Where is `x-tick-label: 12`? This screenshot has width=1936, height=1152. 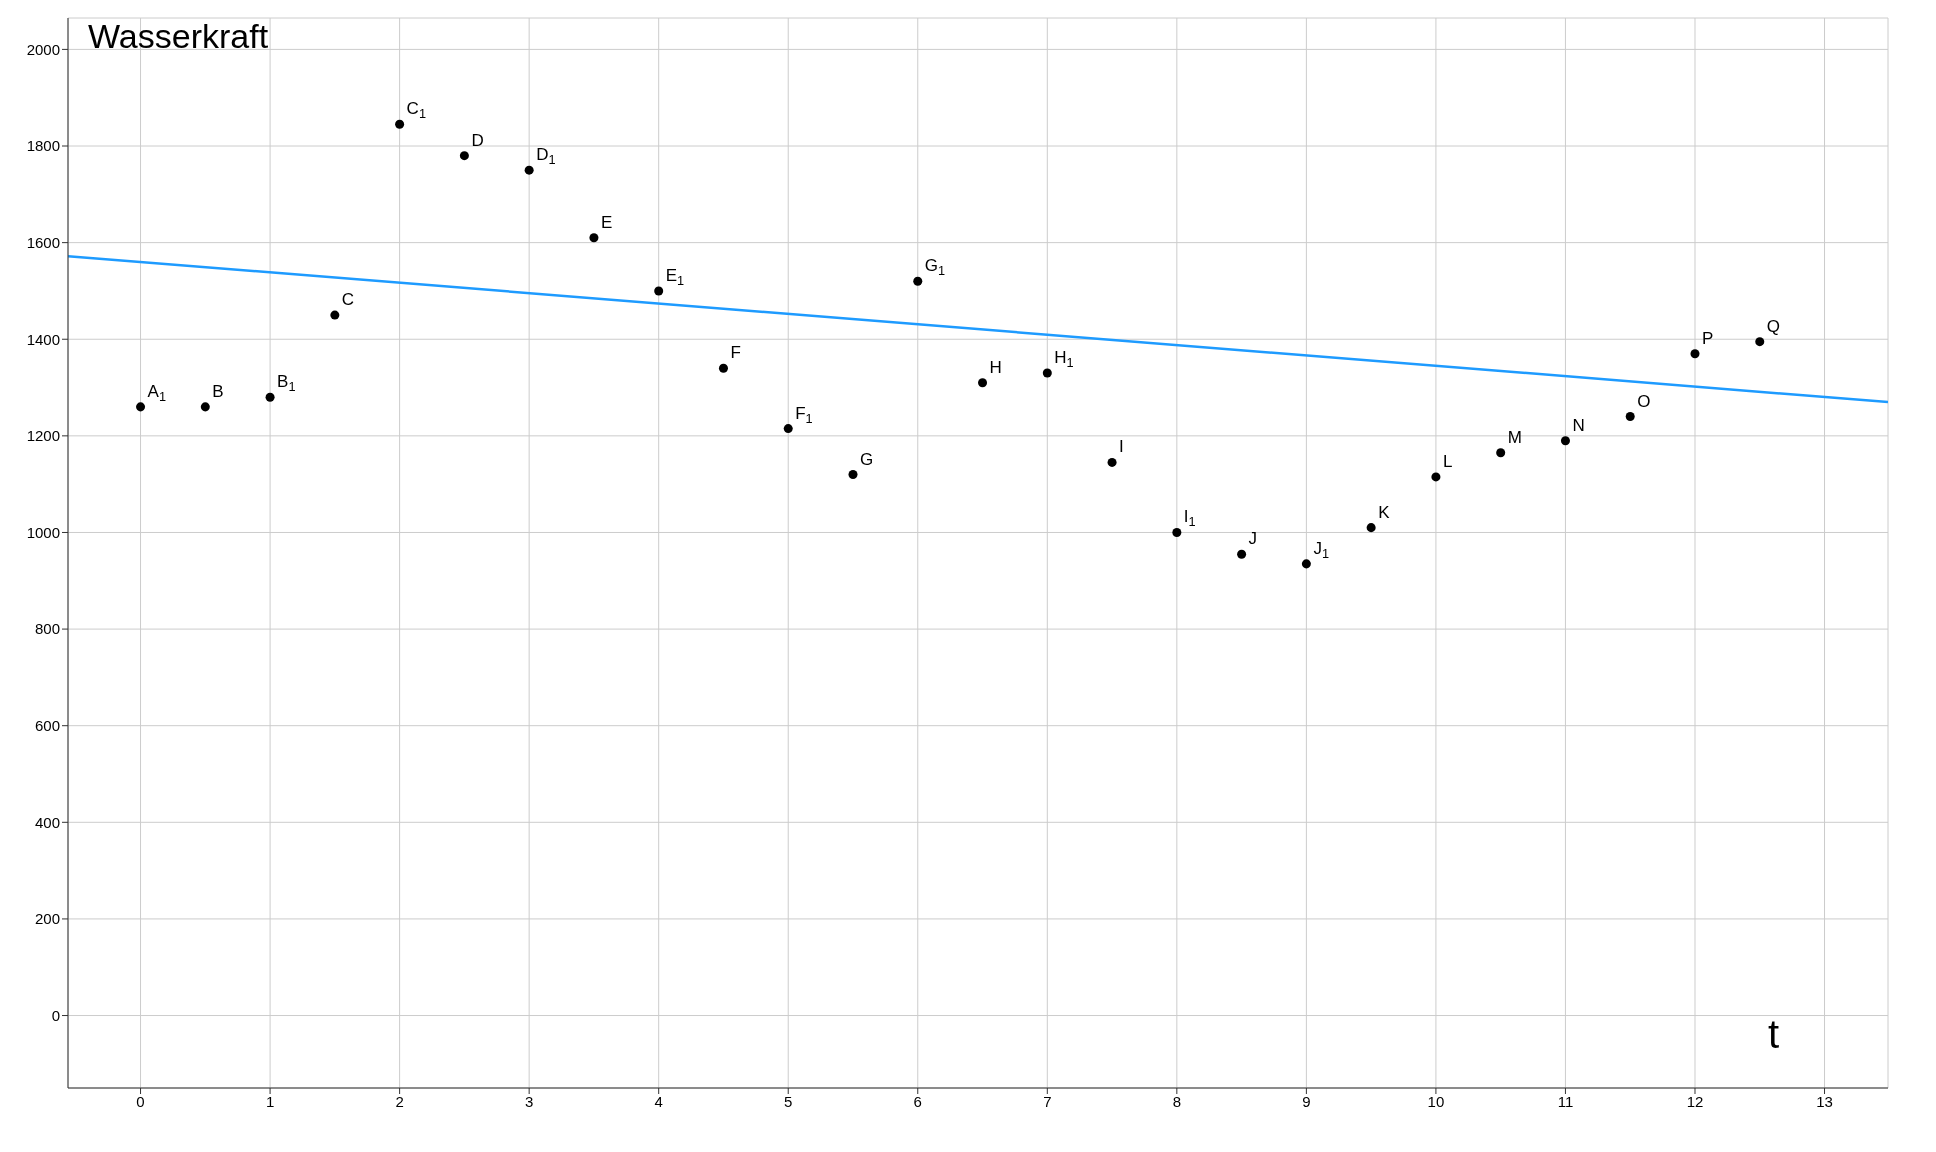 x-tick-label: 12 is located at coordinates (1695, 1101).